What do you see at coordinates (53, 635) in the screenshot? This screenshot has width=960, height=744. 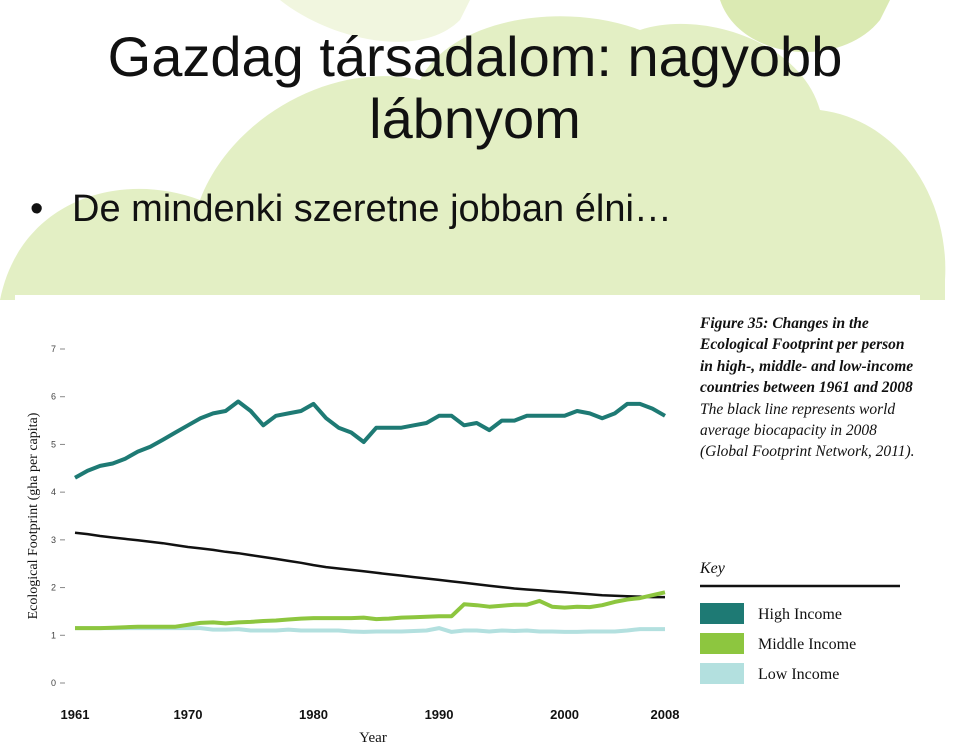 I see `y-tick-label: 1` at bounding box center [53, 635].